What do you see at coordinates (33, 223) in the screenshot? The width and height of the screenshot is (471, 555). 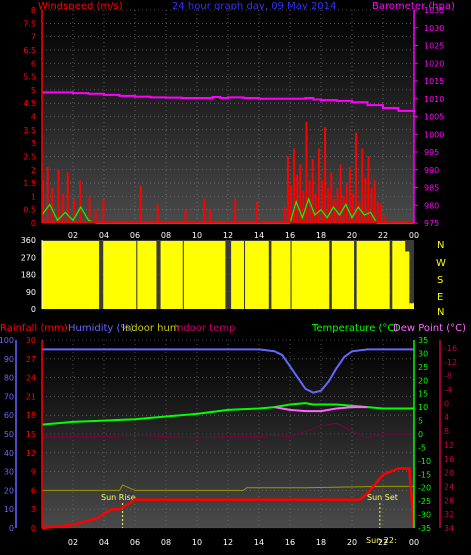 I see `wind-tick-label: 0` at bounding box center [33, 223].